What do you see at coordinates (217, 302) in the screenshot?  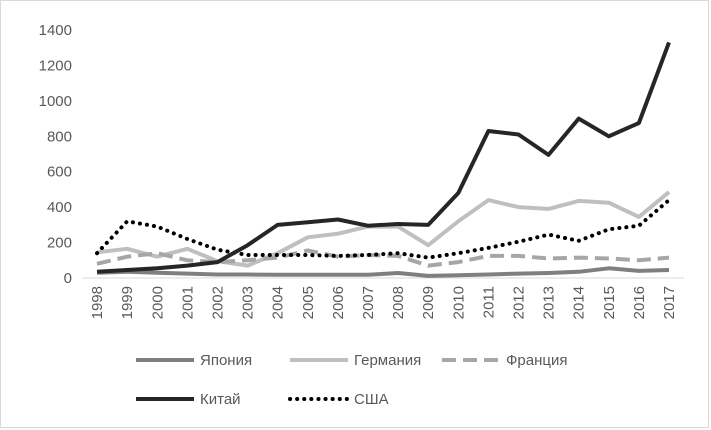 I see `x-tick-label: 2002` at bounding box center [217, 302].